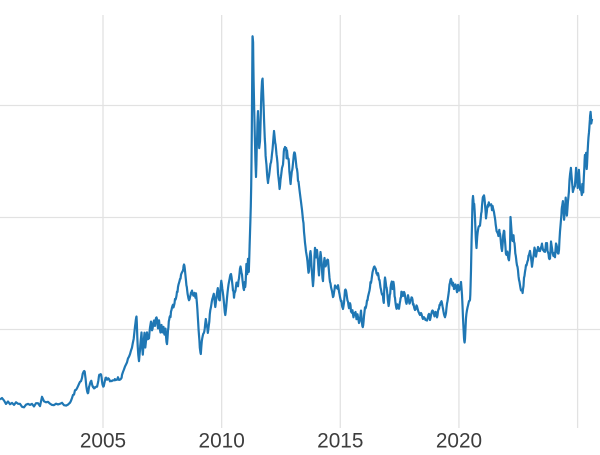  I want to click on svg-text: 2010, so click(222, 440).